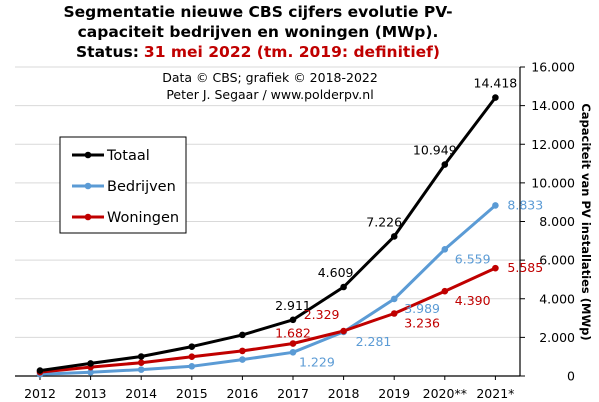  Describe the element at coordinates (258, 32) in the screenshot. I see `chart-title-line-2: capaciteit bedrijven en woningen (MWp).` at that location.